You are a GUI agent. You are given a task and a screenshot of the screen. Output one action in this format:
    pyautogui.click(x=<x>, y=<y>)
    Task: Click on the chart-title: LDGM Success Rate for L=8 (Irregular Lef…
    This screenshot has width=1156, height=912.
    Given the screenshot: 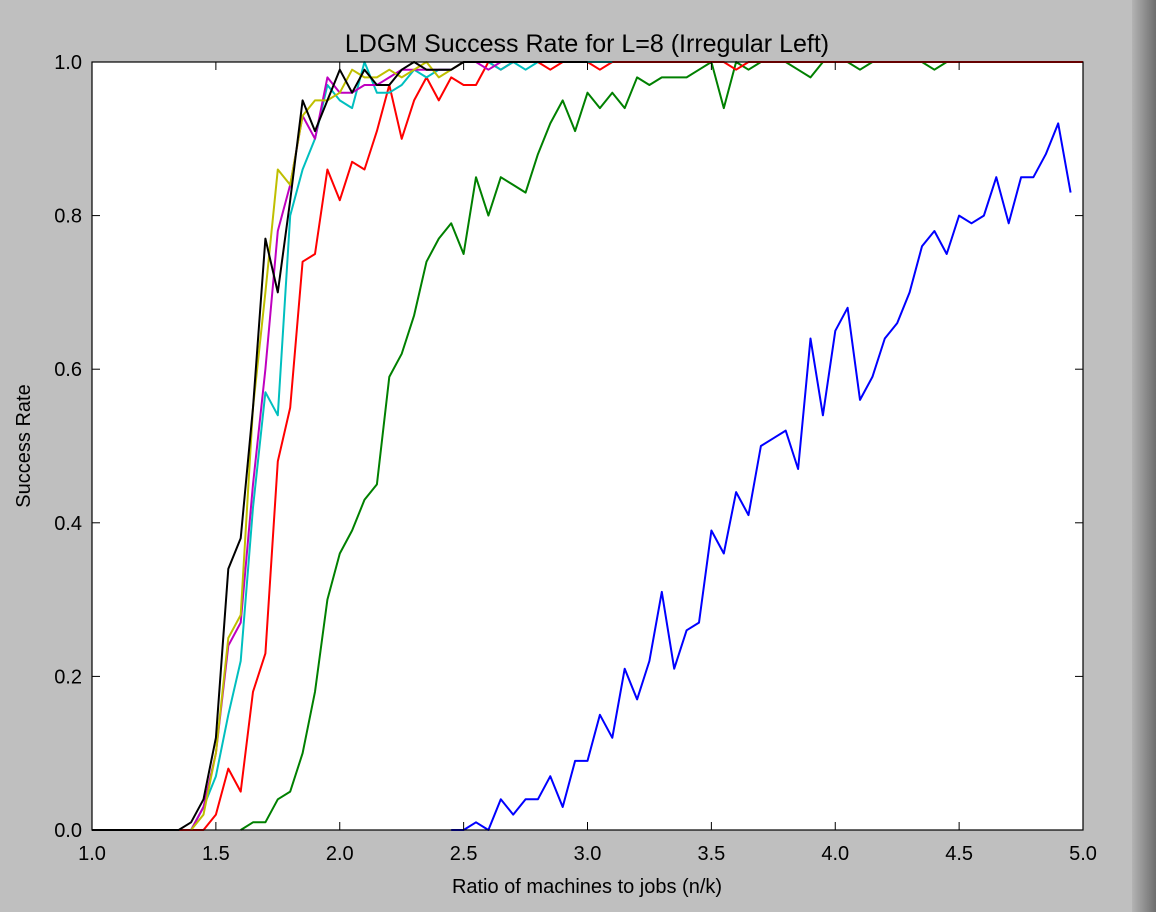 What is the action you would take?
    pyautogui.click(x=587, y=44)
    